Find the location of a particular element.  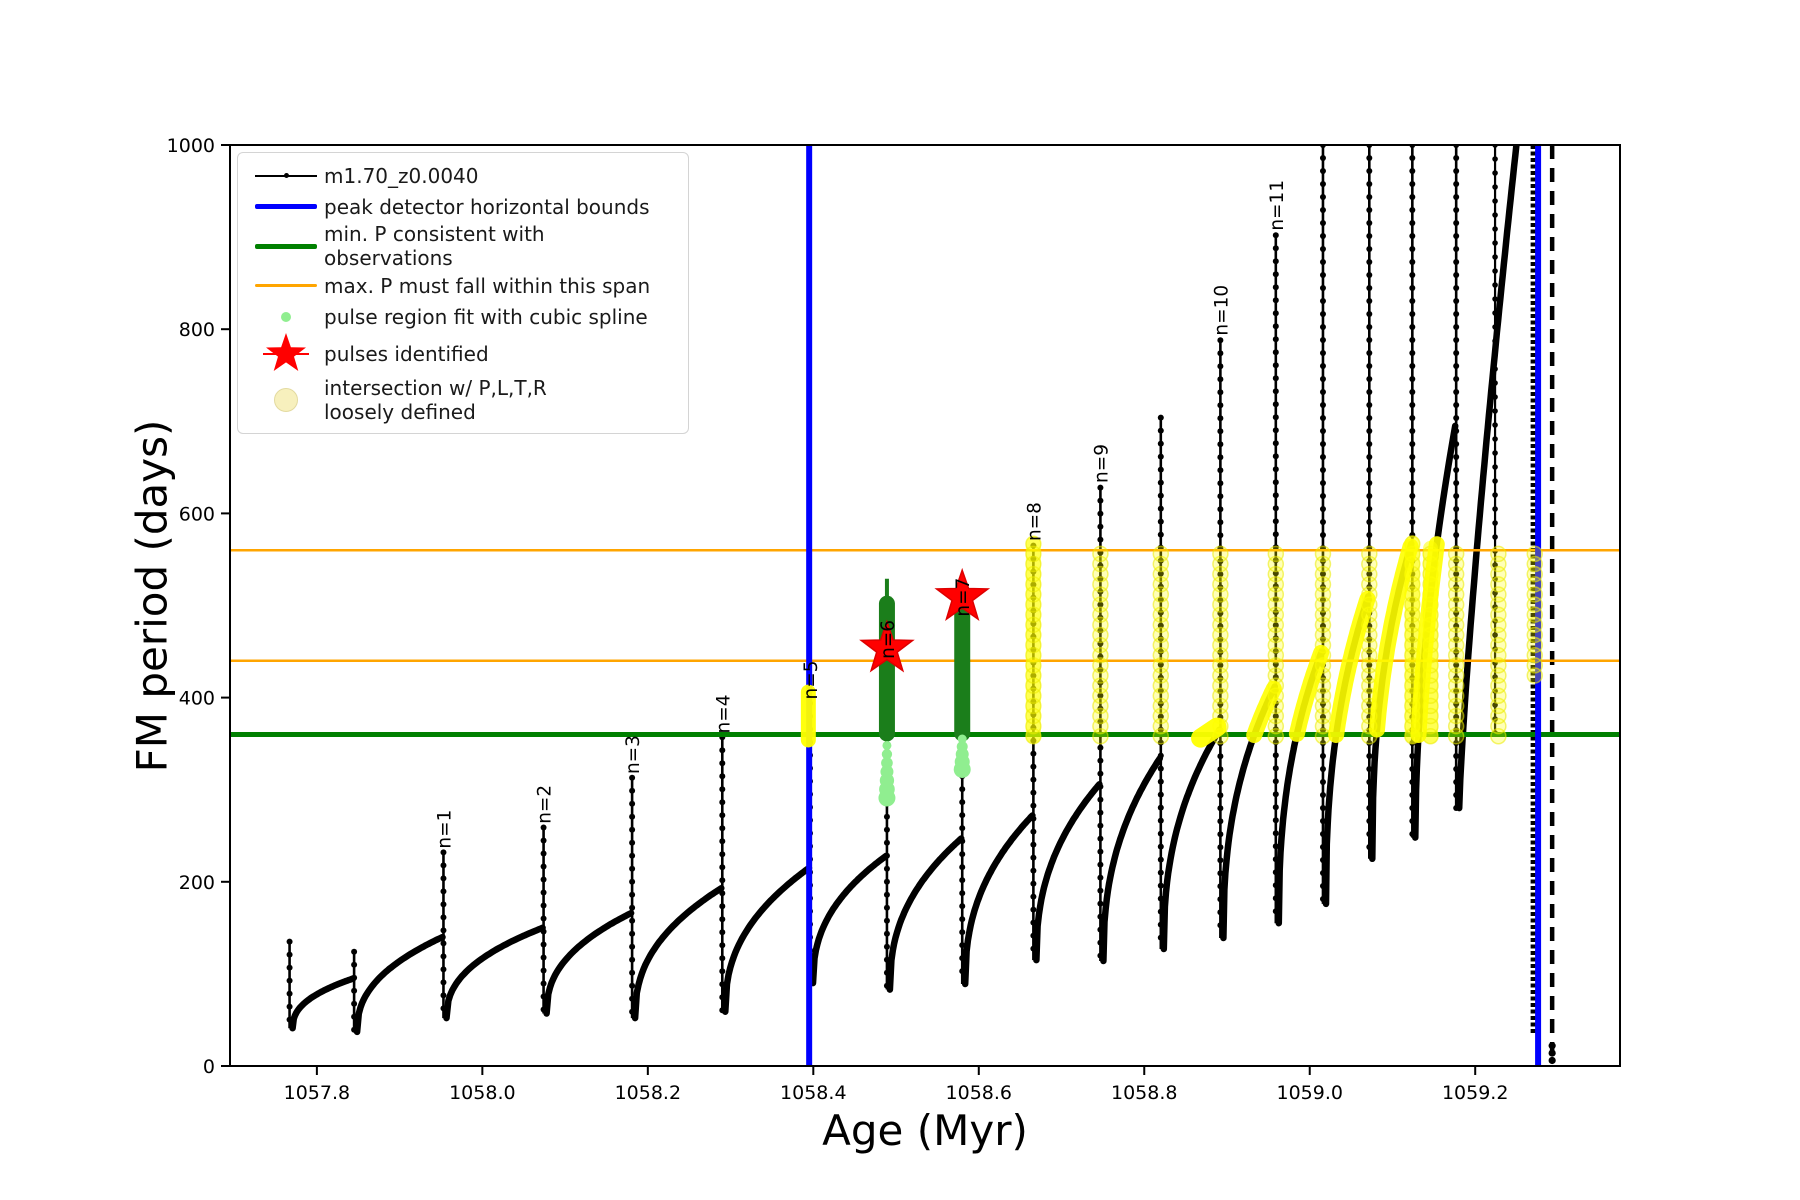

x-tick-label: 1058.0 is located at coordinates (482, 1093).